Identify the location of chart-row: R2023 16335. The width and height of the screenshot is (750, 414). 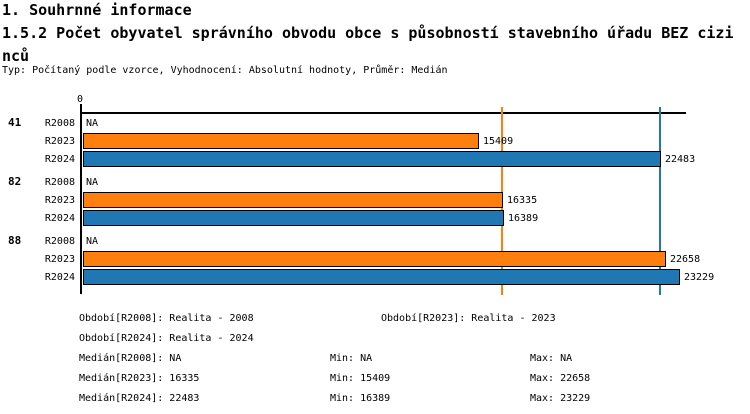
(375, 200).